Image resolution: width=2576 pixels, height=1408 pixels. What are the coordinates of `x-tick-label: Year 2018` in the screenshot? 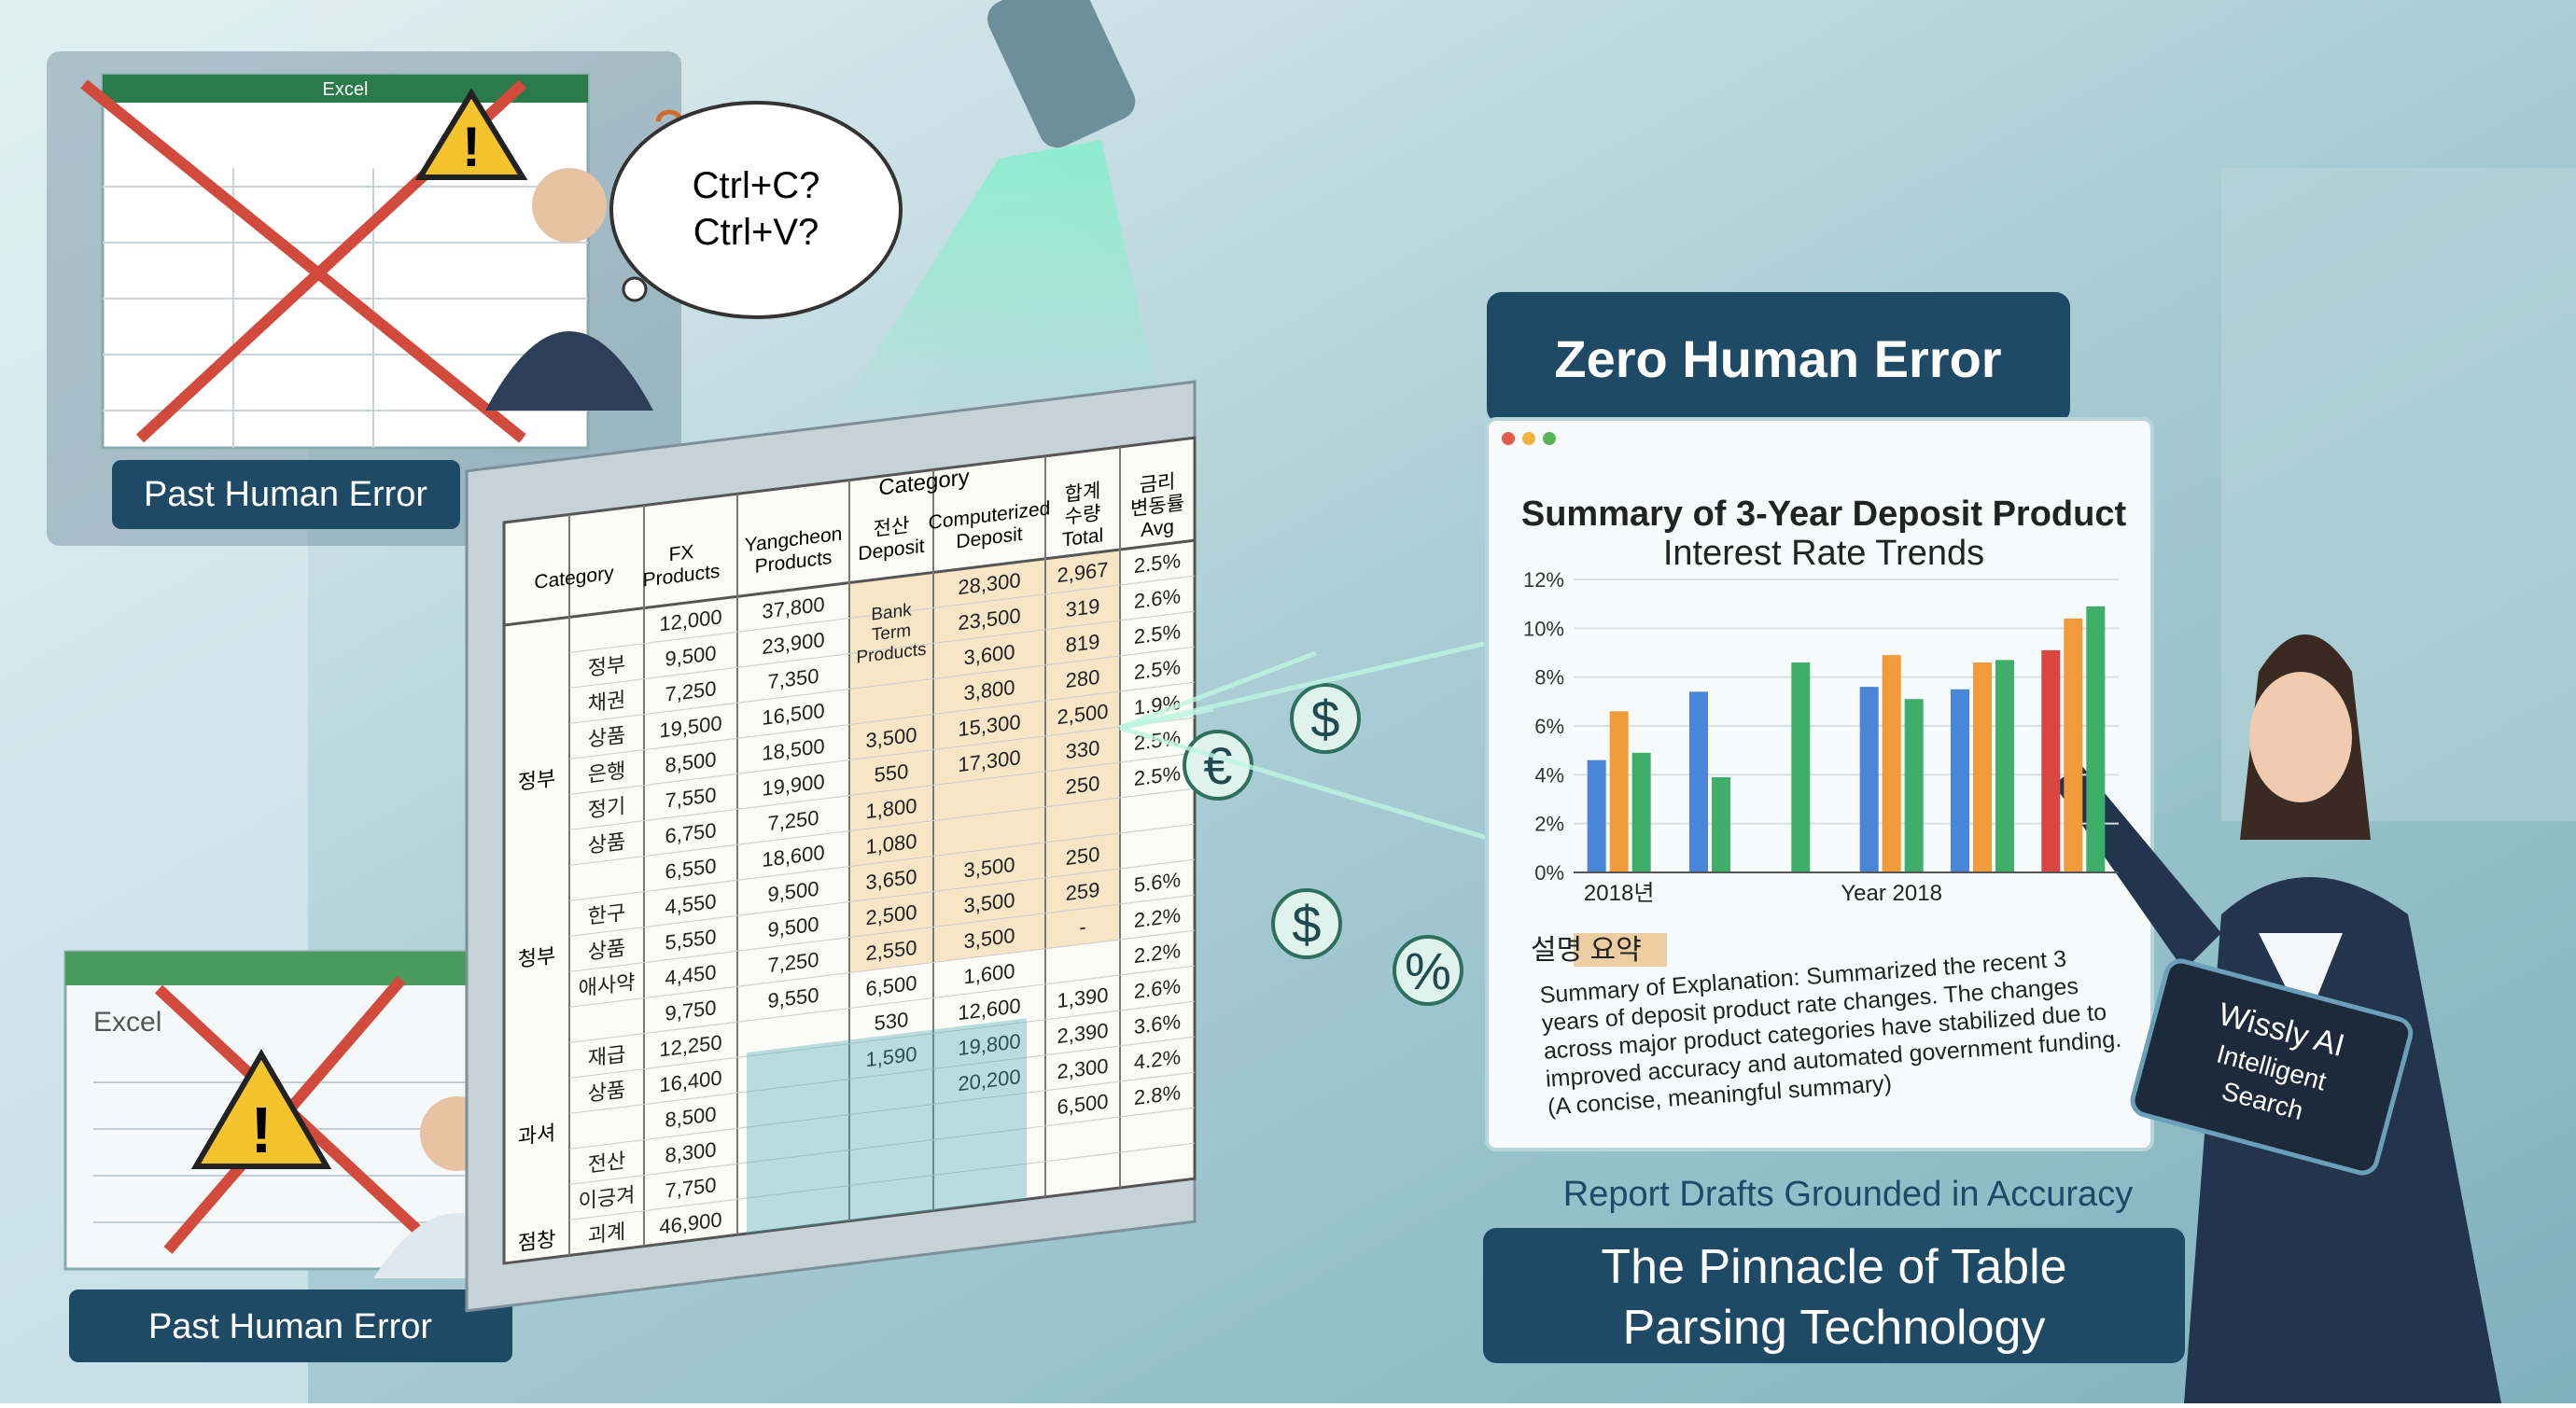 It's located at (1891, 893).